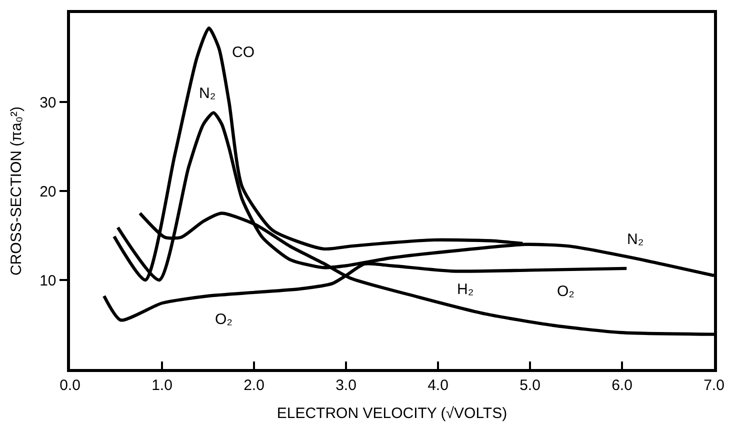 The image size is (734, 429). Describe the element at coordinates (465, 289) in the screenshot. I see `series-label: H₂` at that location.